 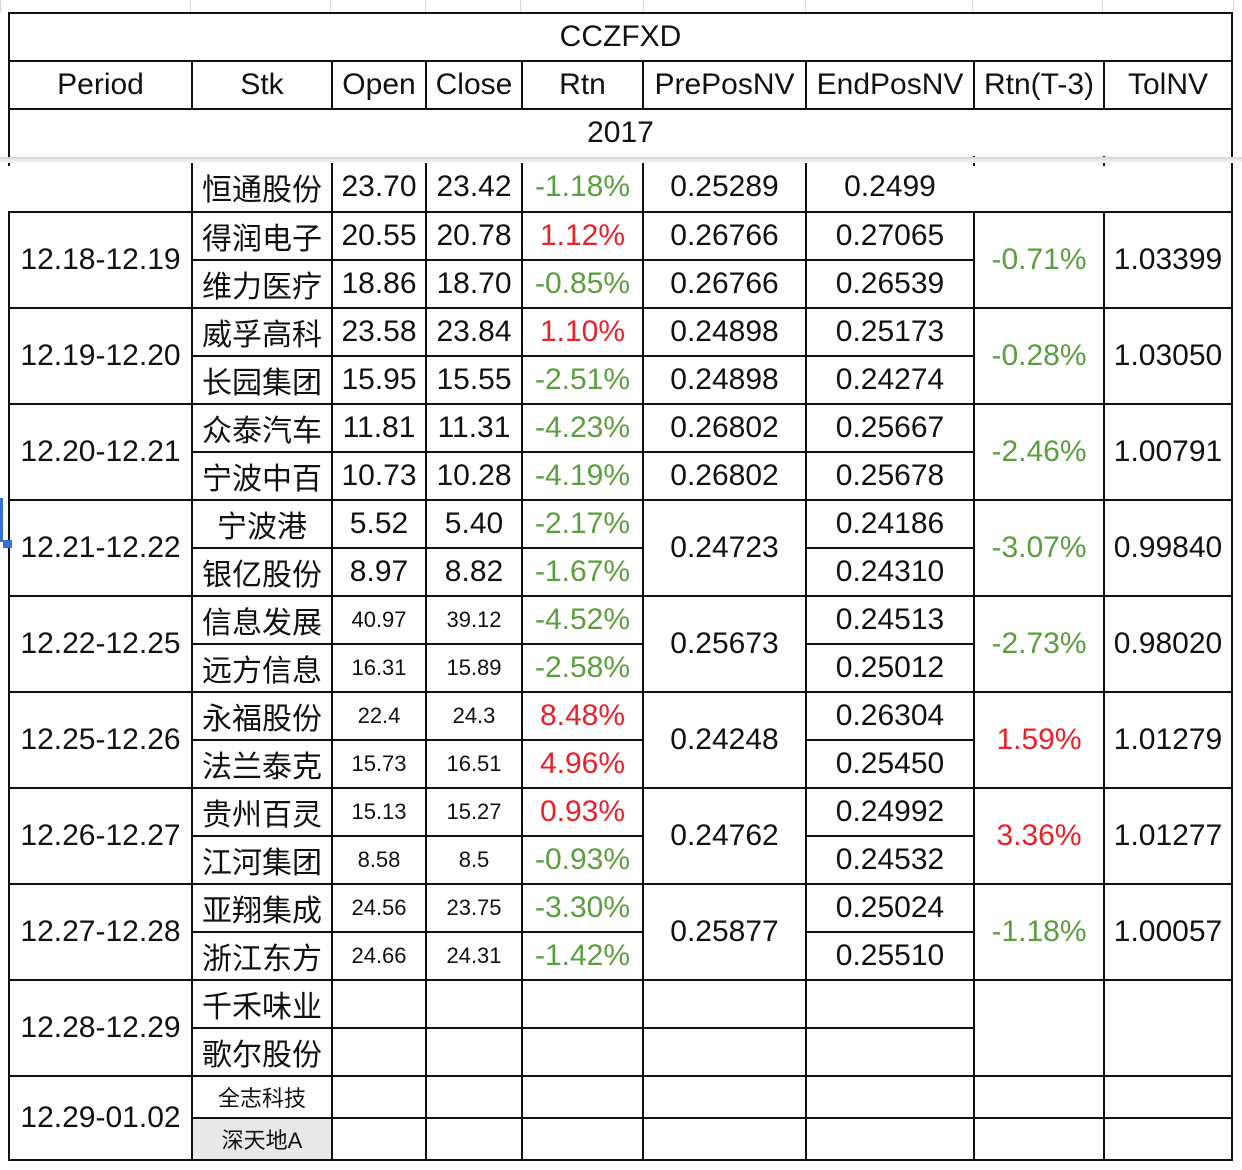 What do you see at coordinates (1167, 547) in the screenshot?
I see `total-nv-cell: 0.99840` at bounding box center [1167, 547].